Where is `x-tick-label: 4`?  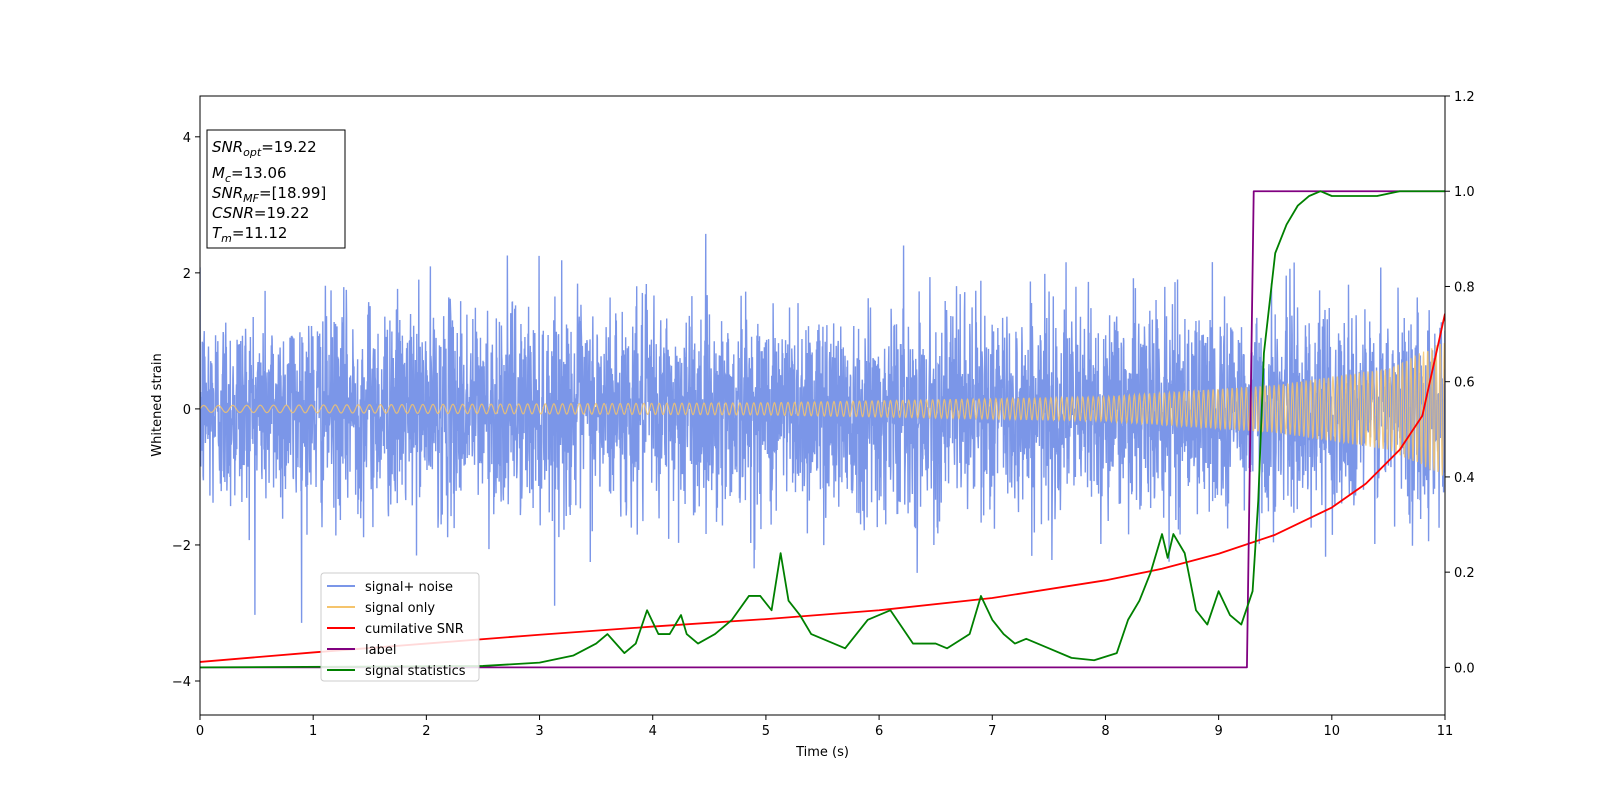
x-tick-label: 4 is located at coordinates (653, 731).